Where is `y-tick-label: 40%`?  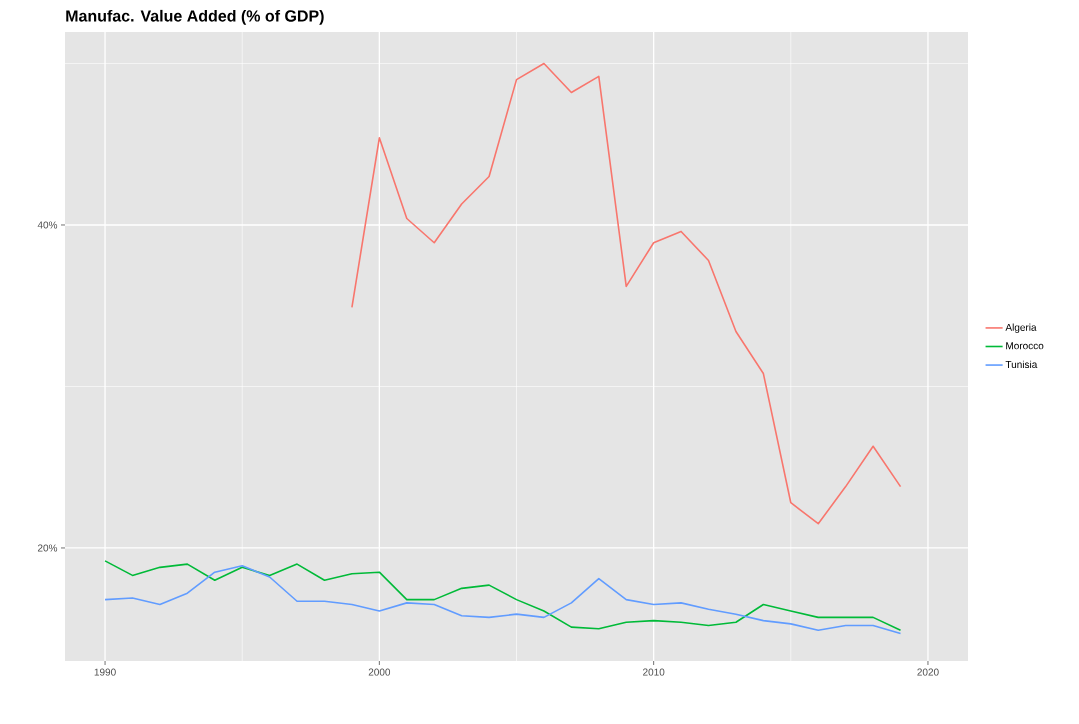
y-tick-label: 40% is located at coordinates (47, 225).